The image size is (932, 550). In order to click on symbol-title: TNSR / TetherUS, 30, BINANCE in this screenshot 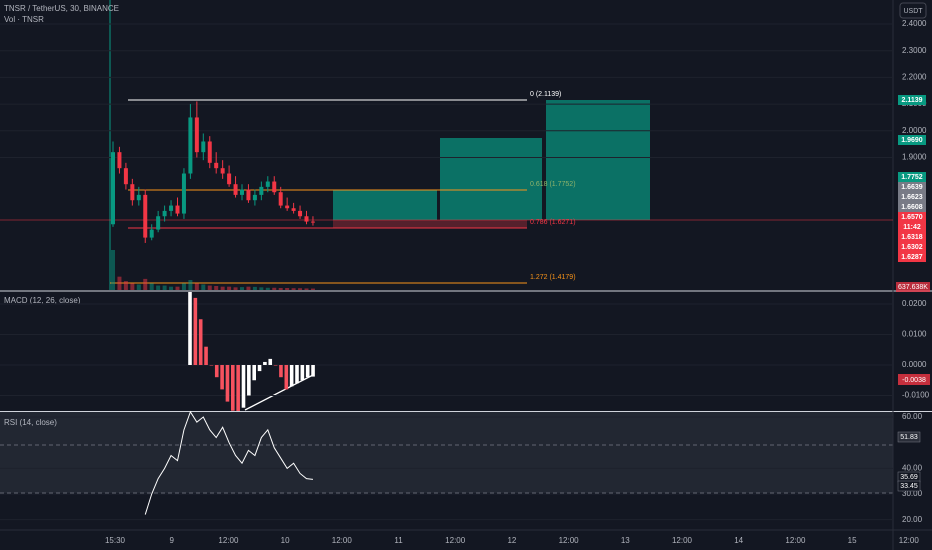, I will do `click(61, 8)`.